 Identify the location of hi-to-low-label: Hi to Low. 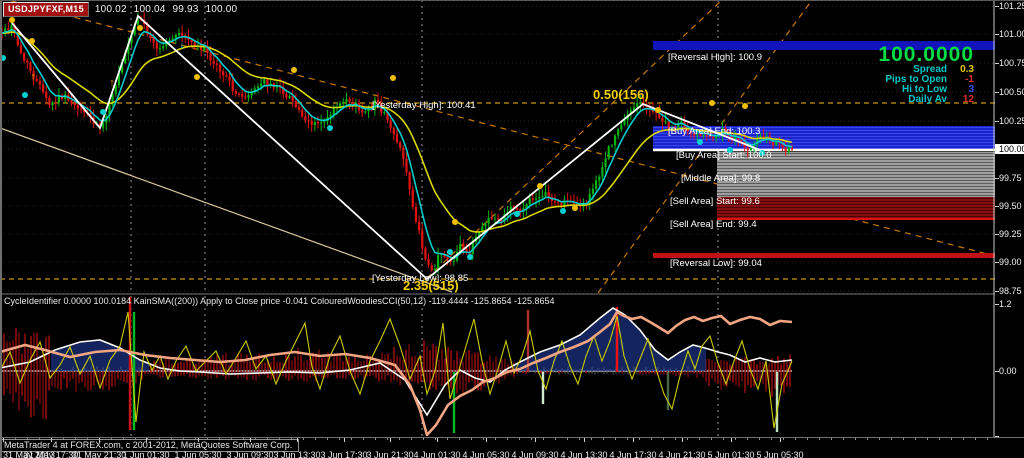
(924, 89).